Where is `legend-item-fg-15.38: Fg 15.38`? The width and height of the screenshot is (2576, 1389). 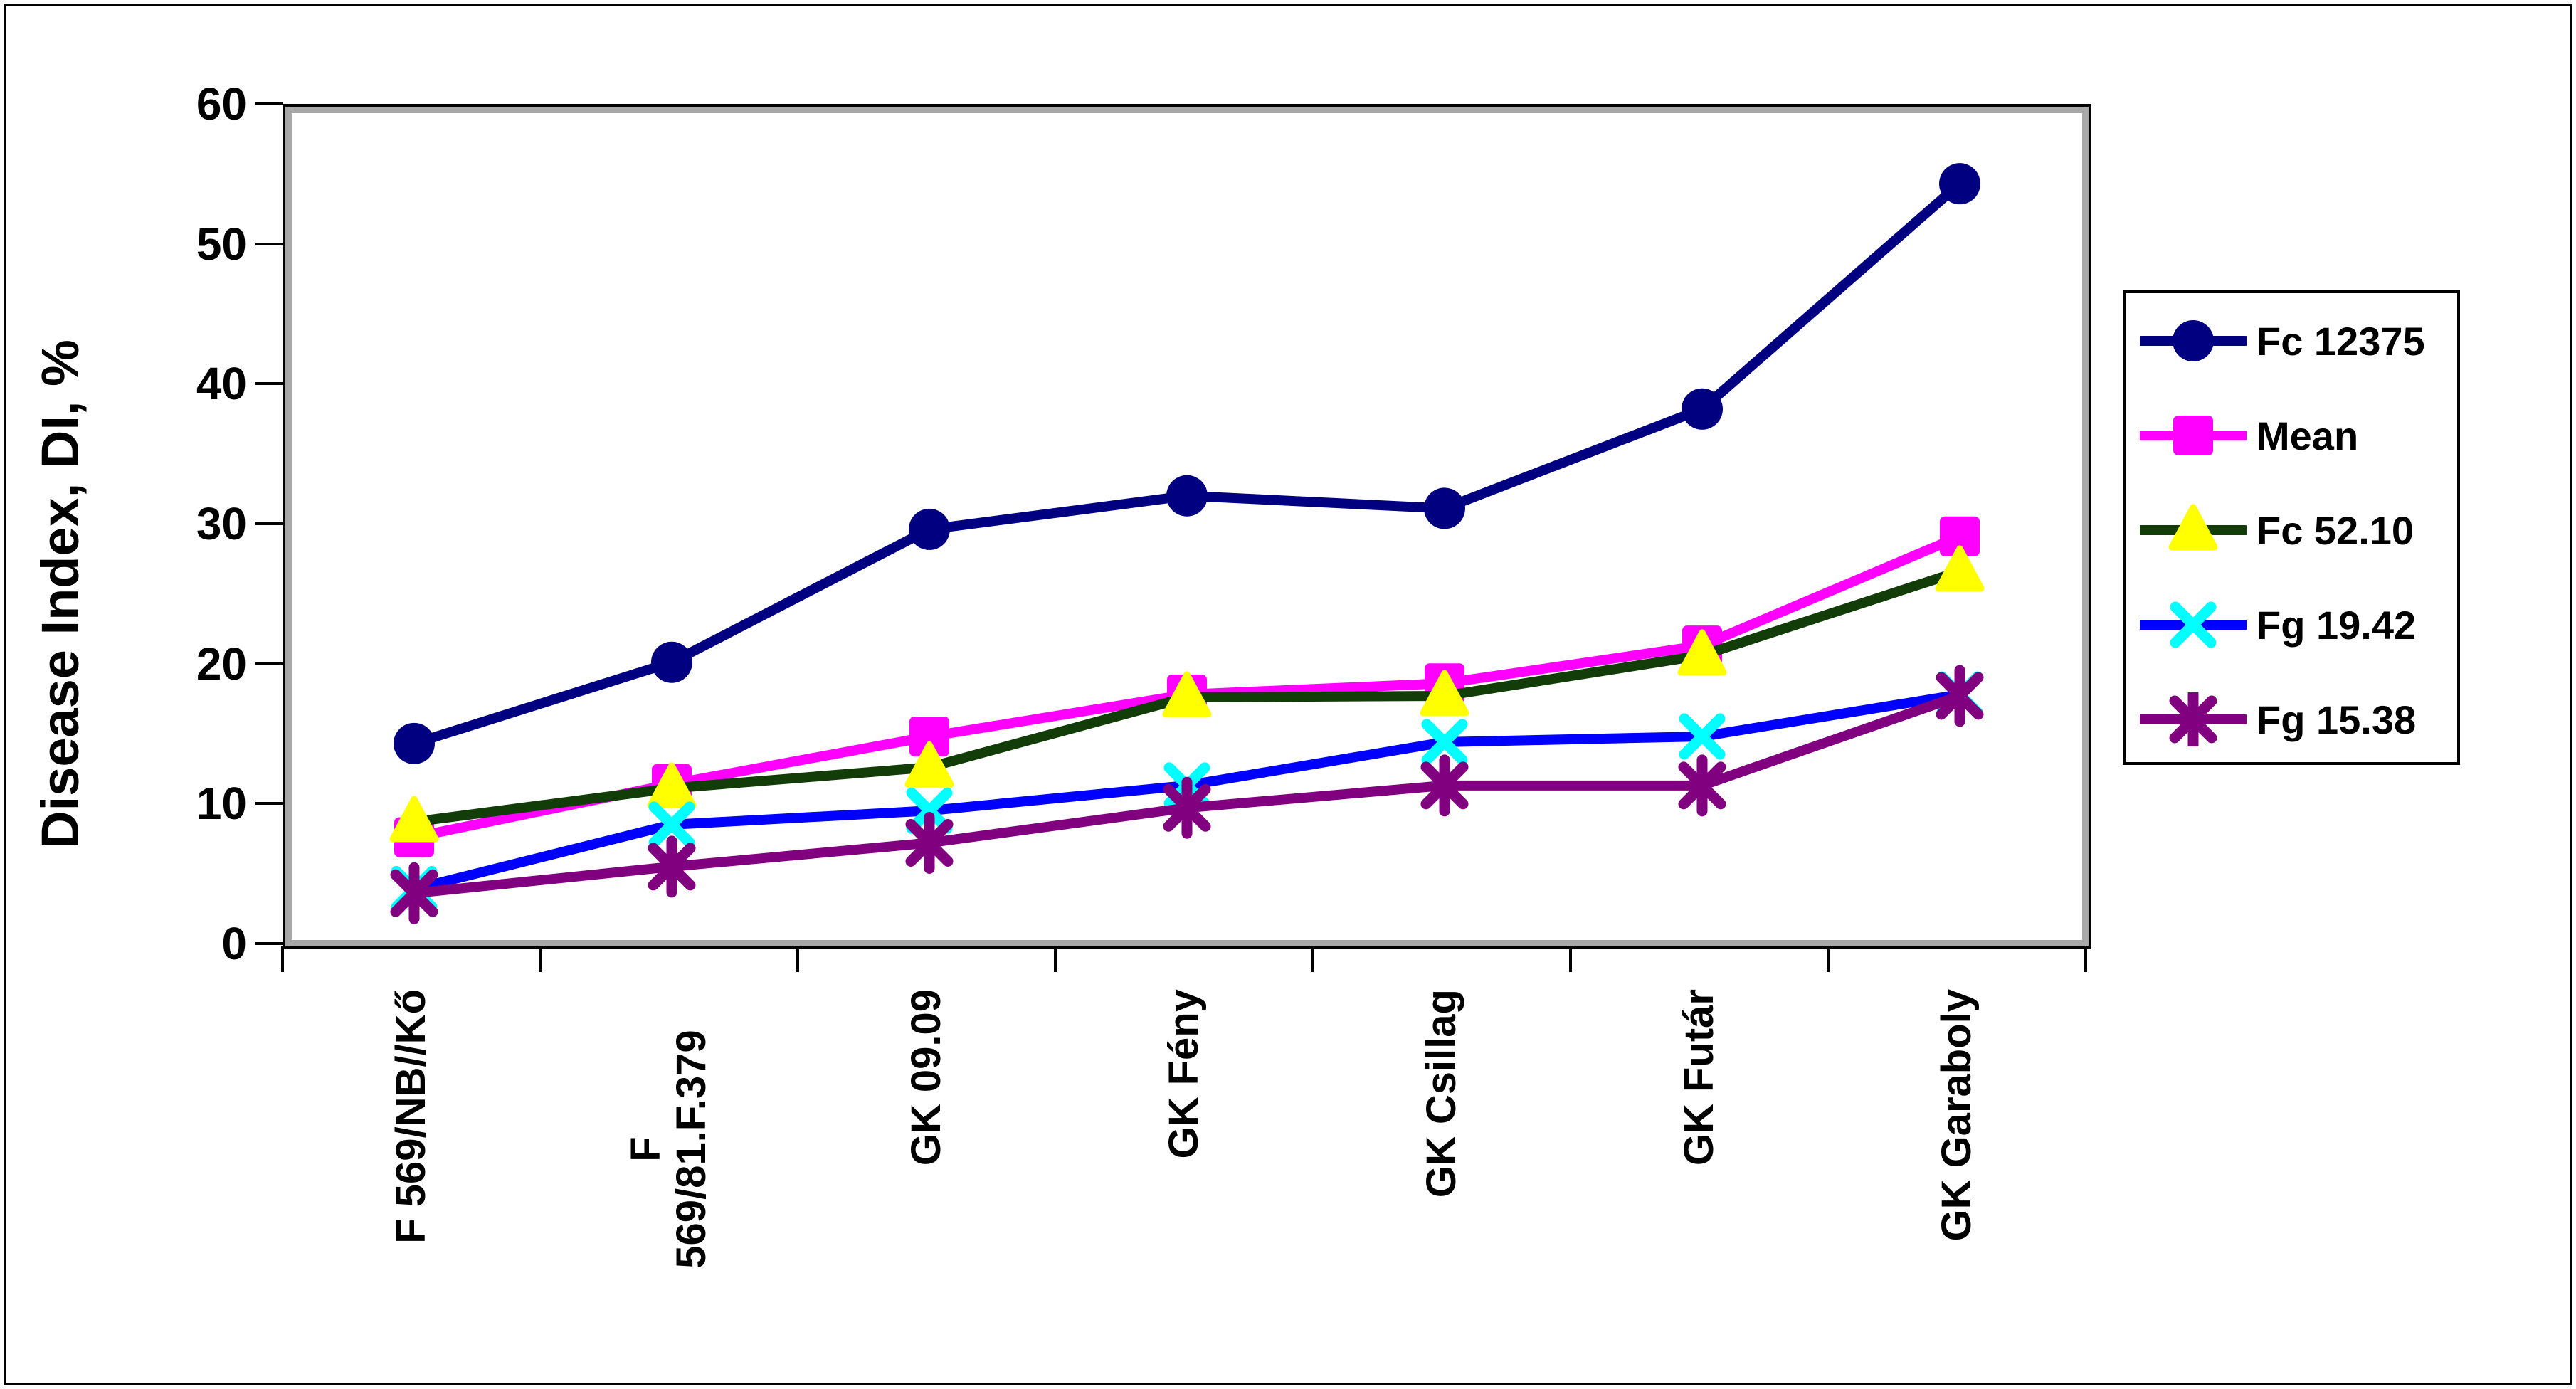
legend-item-fg-15.38: Fg 15.38 is located at coordinates (2293, 719).